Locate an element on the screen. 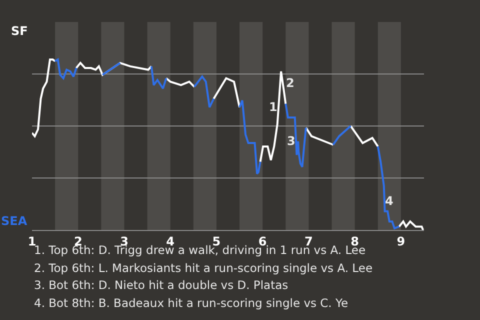 This screenshot has width=480, height=320. text: 3. Bot 6th: D. Nieto hit a double vs D. Platas is located at coordinates (161, 285).